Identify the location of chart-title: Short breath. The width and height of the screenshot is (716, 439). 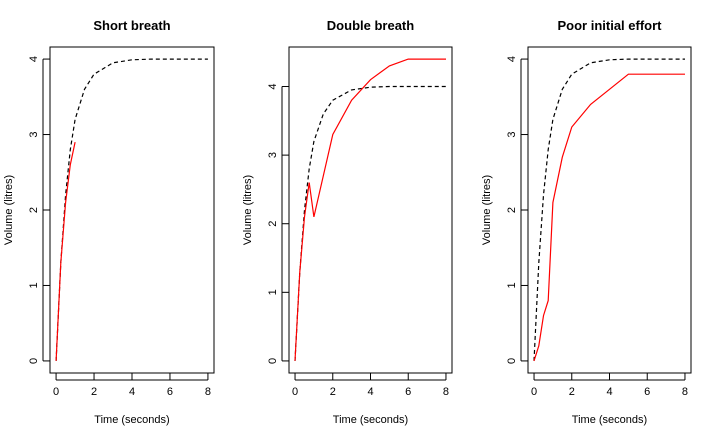
(131, 25).